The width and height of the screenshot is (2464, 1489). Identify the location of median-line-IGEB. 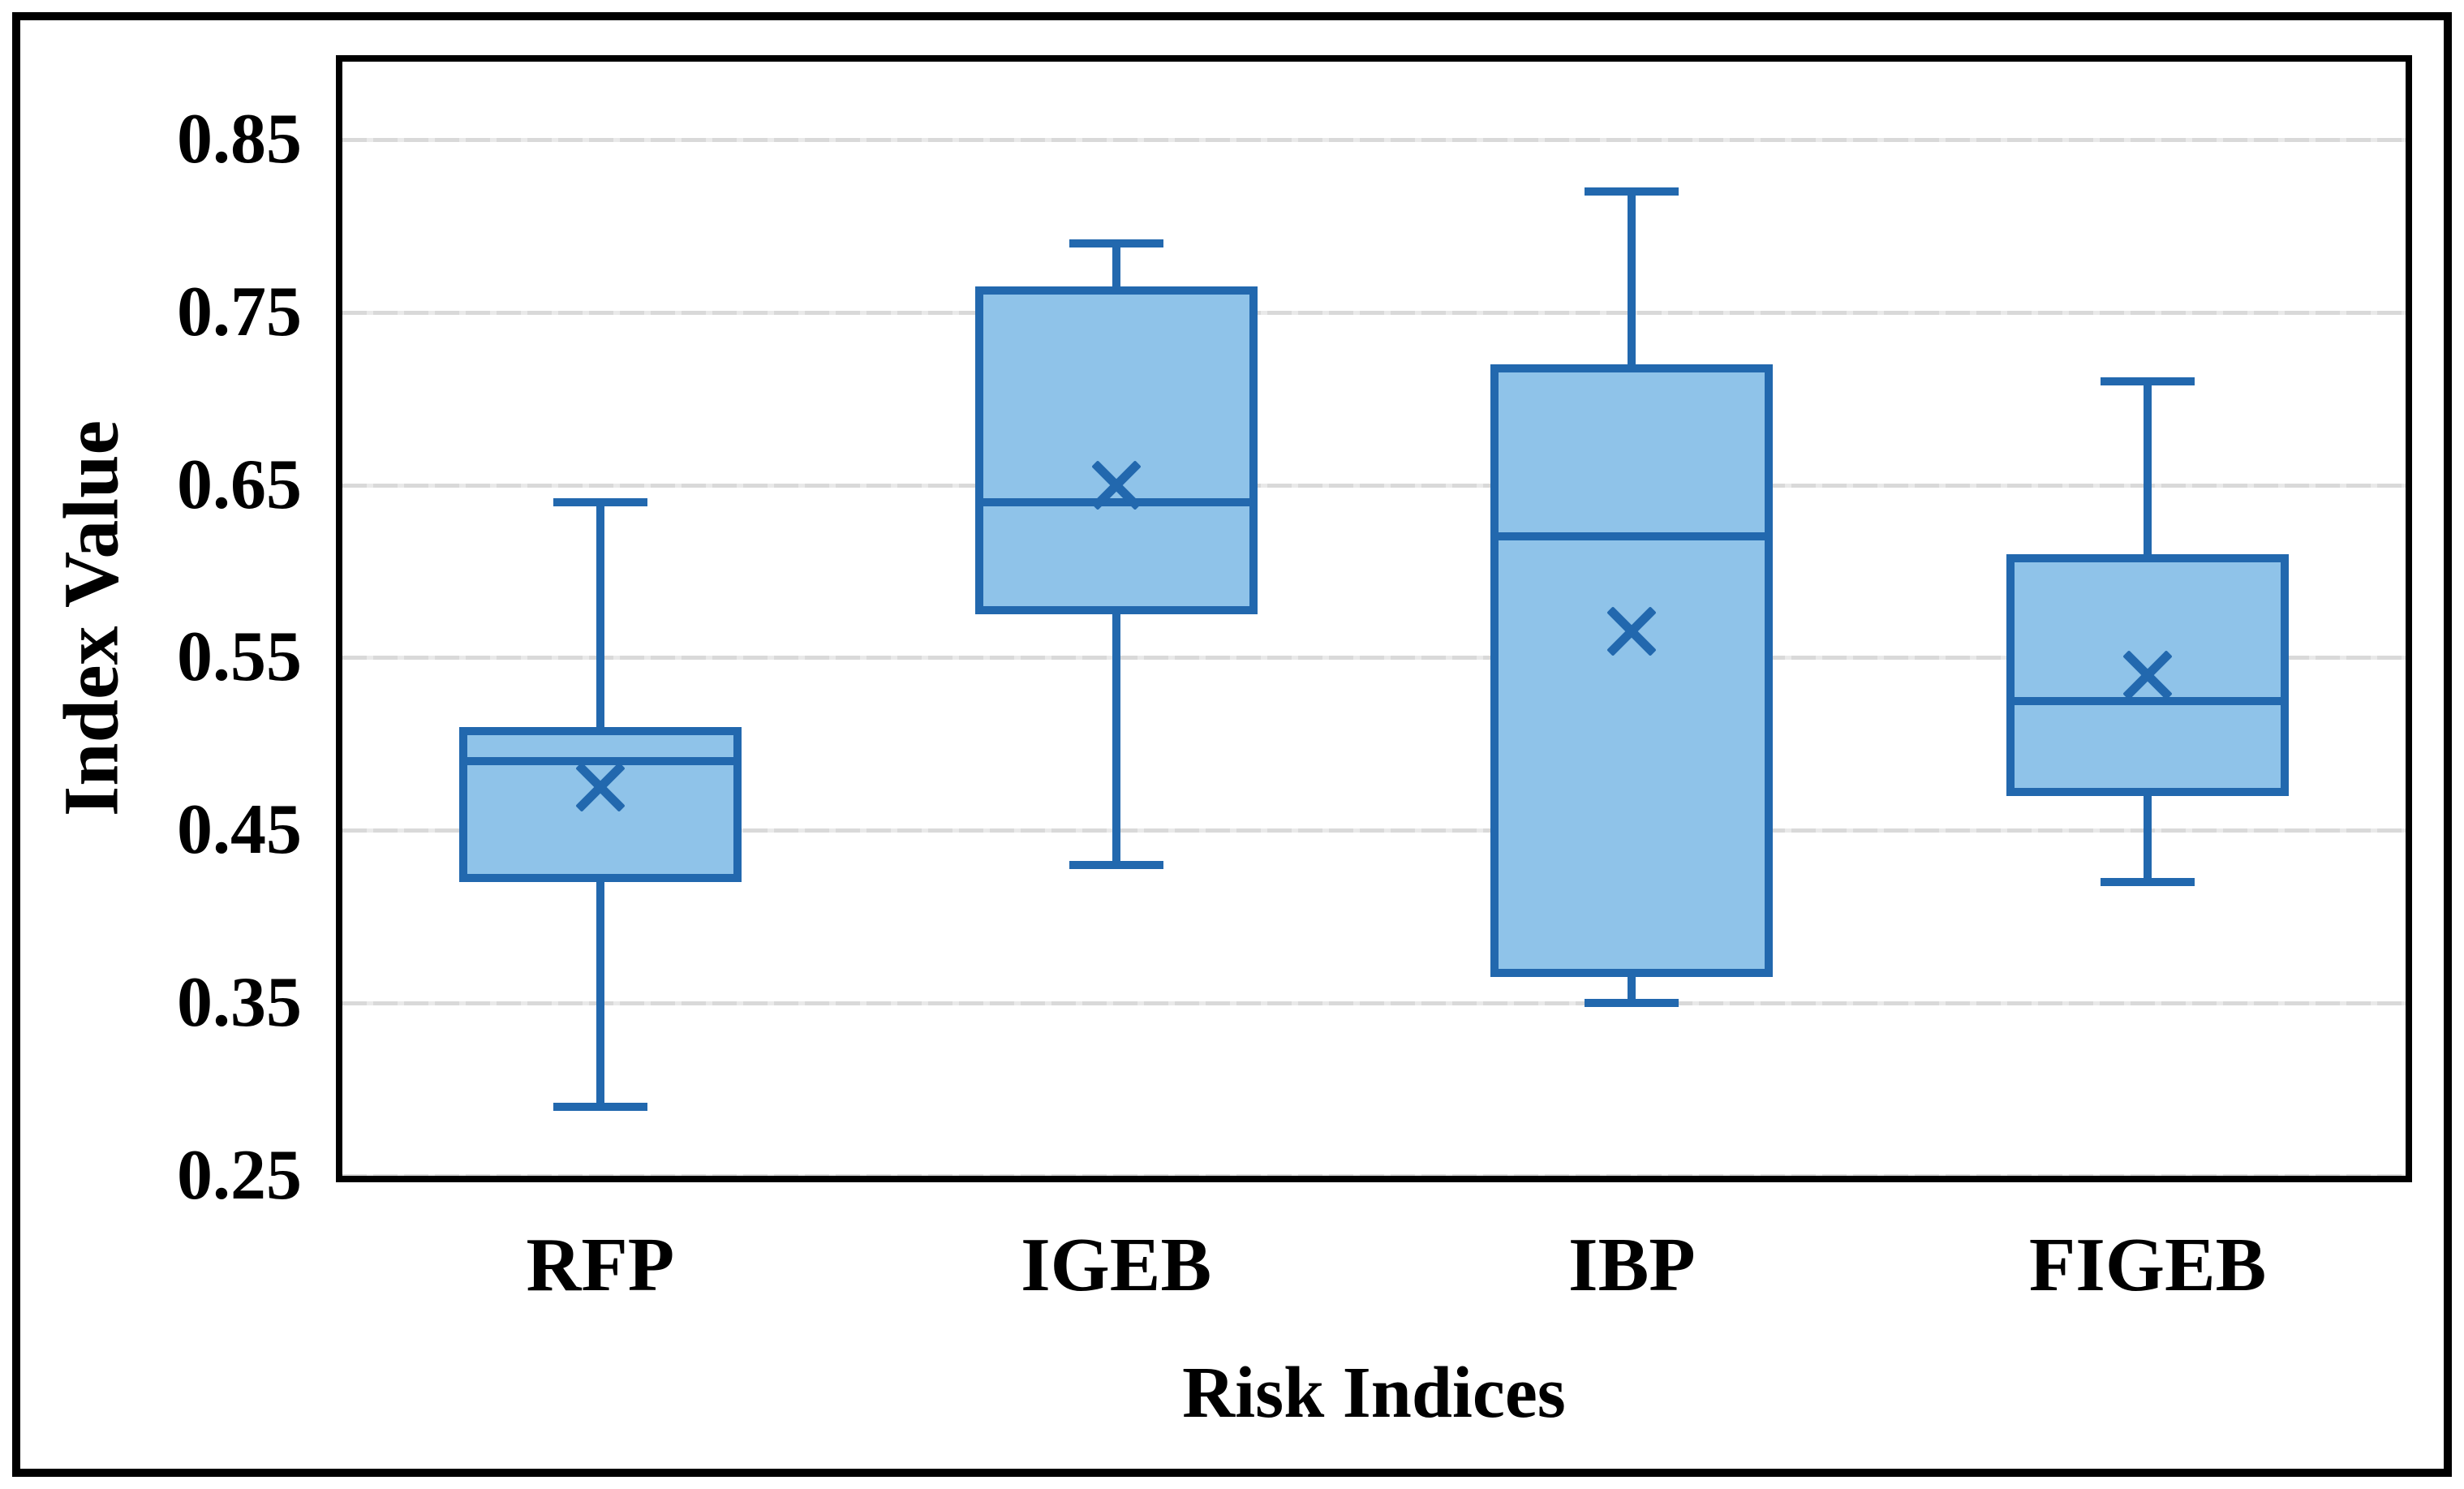
(1116, 501).